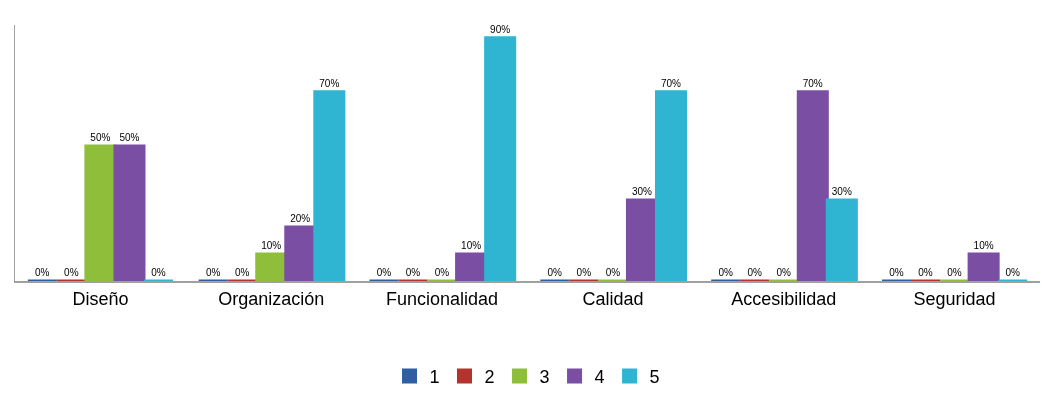 The width and height of the screenshot is (1050, 405). I want to click on legend-label: 1, so click(434, 377).